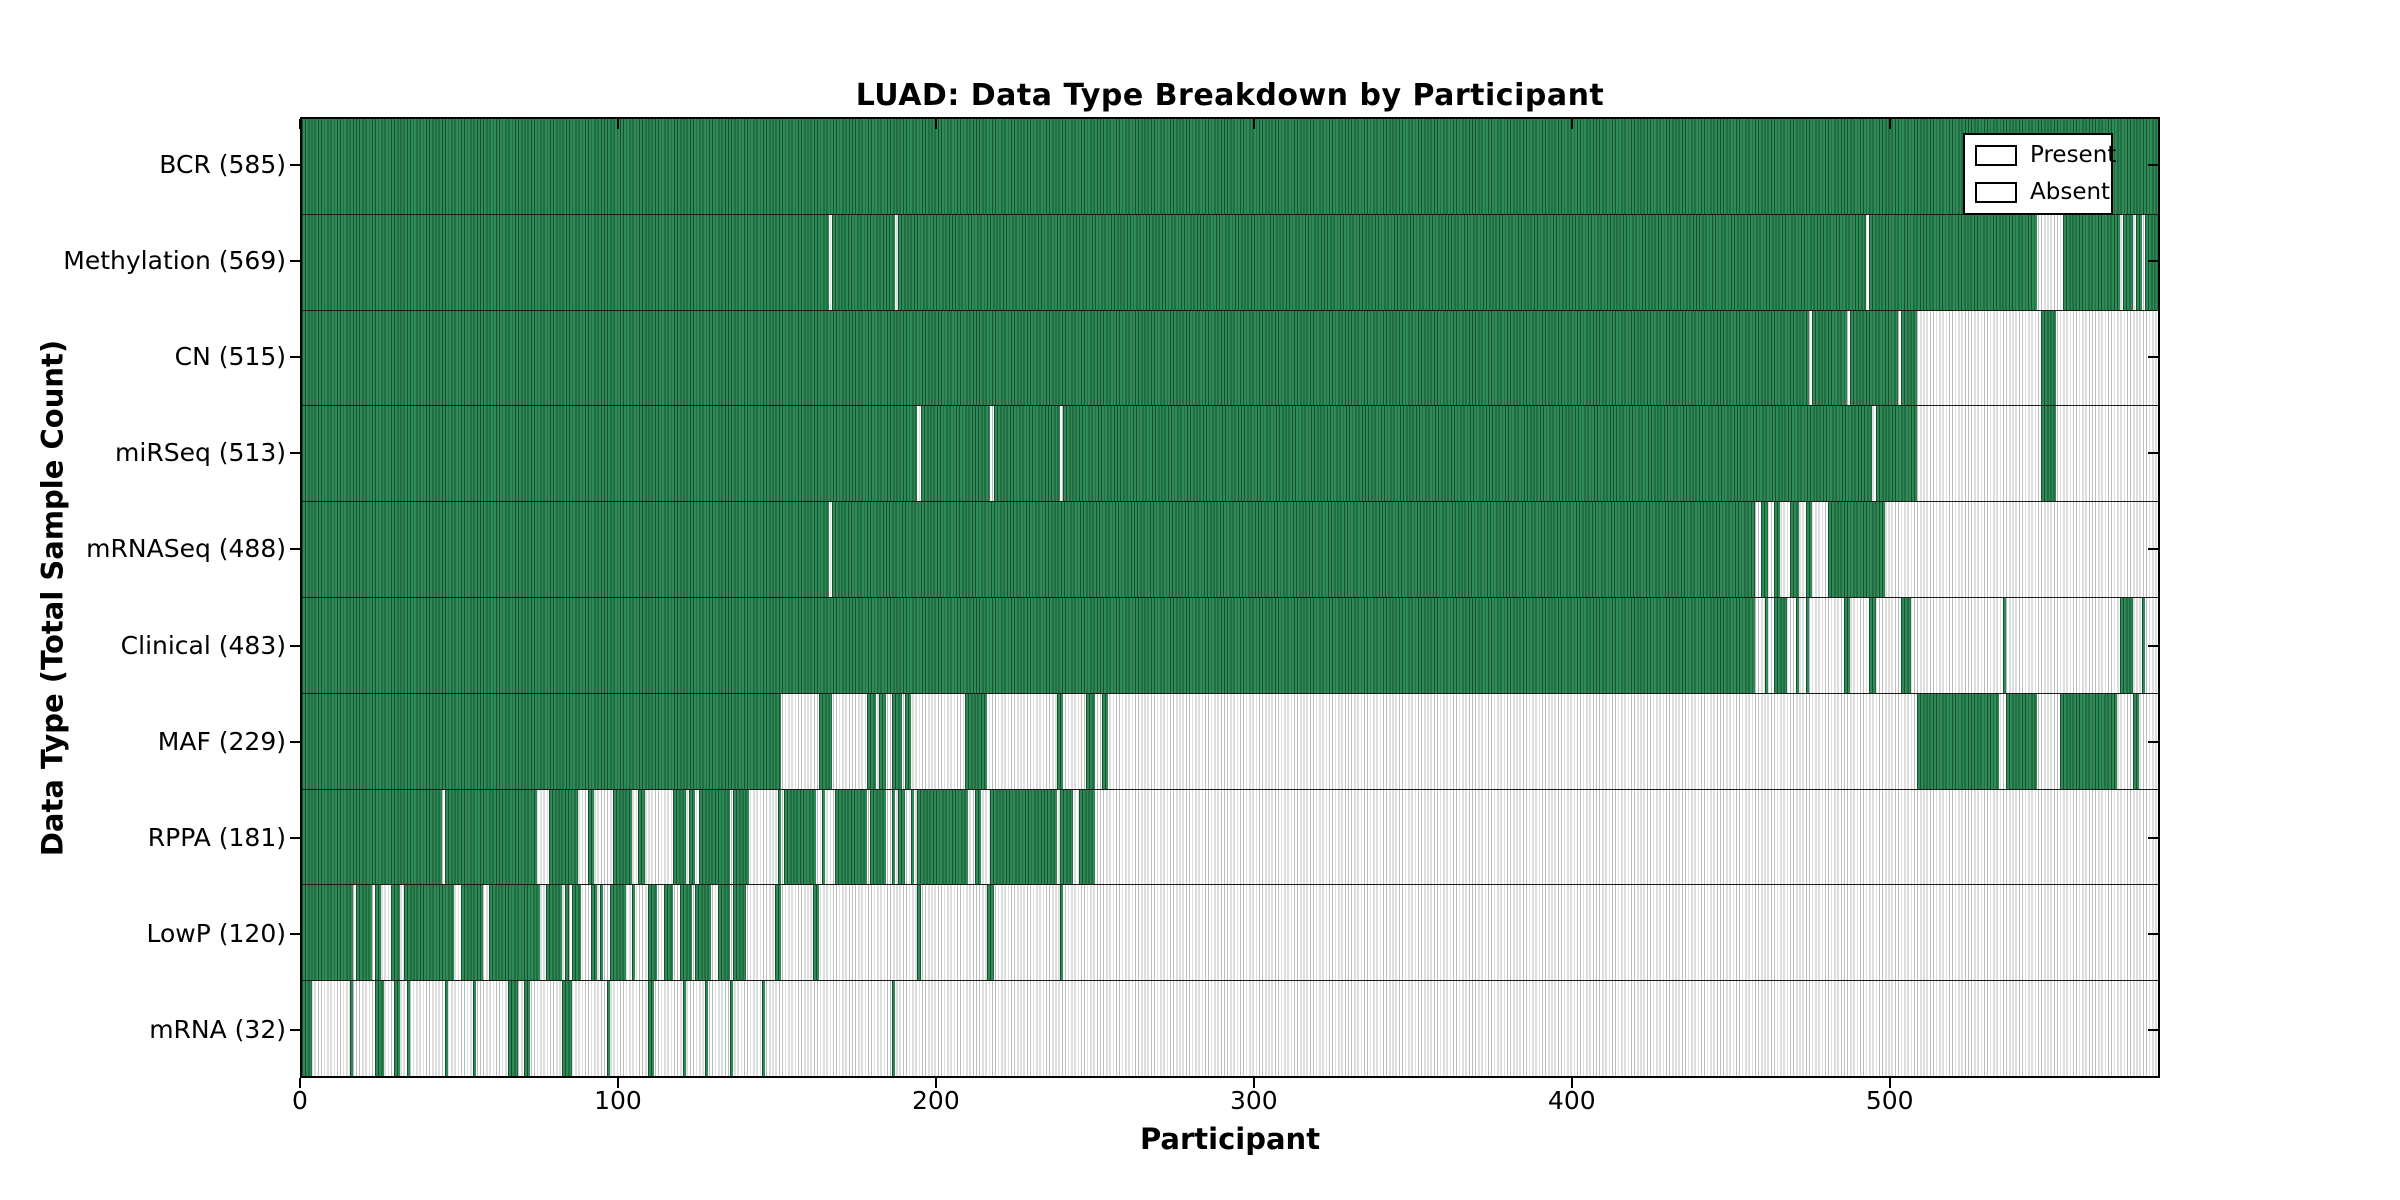  Describe the element at coordinates (2073, 155) in the screenshot. I see `legend-label-present: Present` at that location.